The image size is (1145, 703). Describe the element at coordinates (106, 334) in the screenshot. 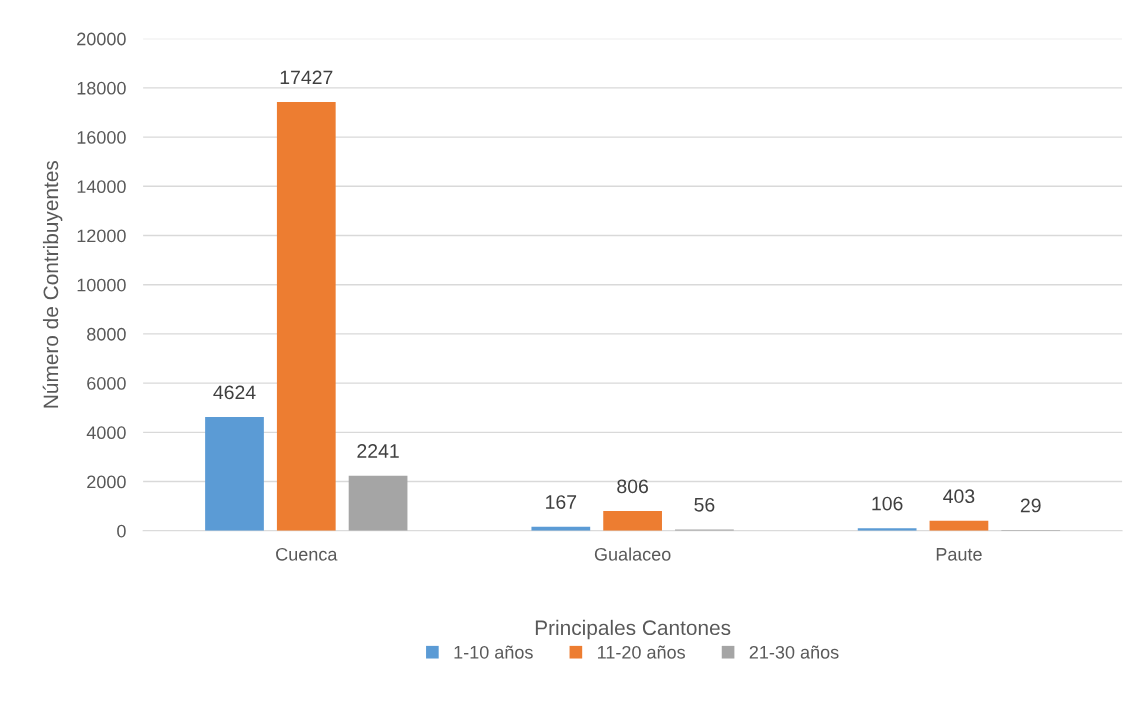

I see `y-tick-label: 8000` at that location.